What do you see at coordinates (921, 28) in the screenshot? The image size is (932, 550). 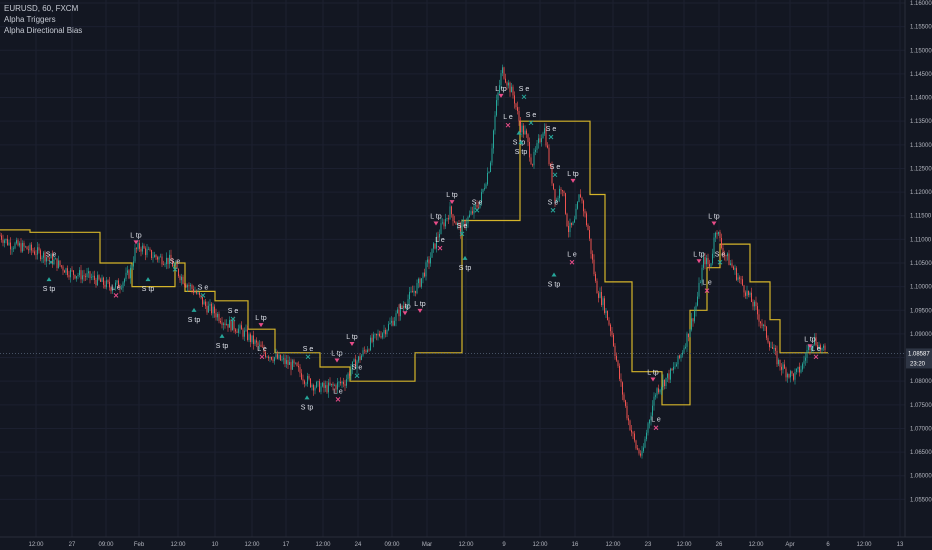 I see `price-tick-label: 1.15500` at bounding box center [921, 28].